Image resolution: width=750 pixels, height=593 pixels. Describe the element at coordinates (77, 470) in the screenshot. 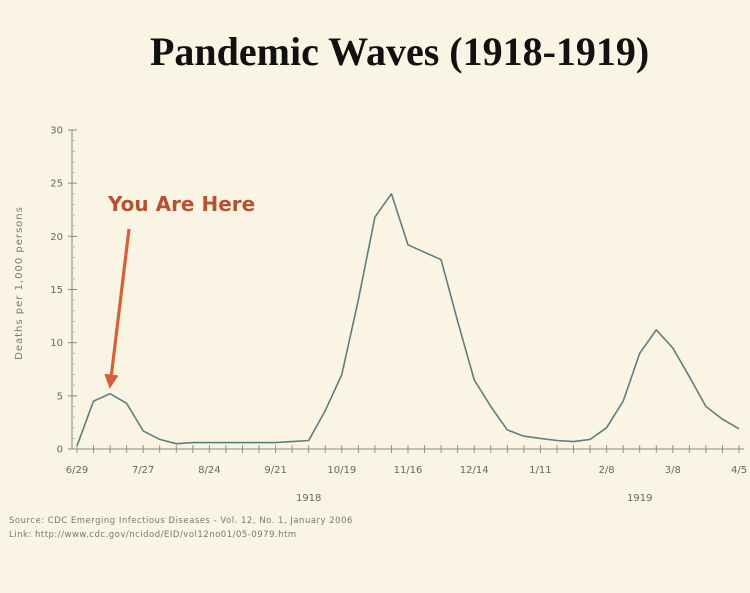

I see `x-tick-label: 6/29` at that location.